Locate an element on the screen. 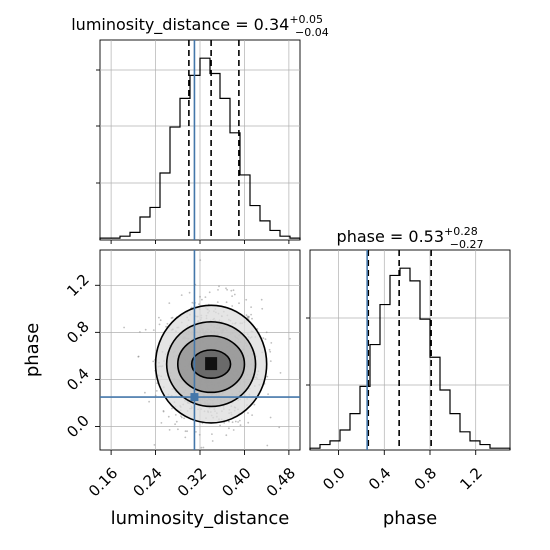 The image size is (550, 550). title-phase-sup: +0.28 is located at coordinates (461, 231).